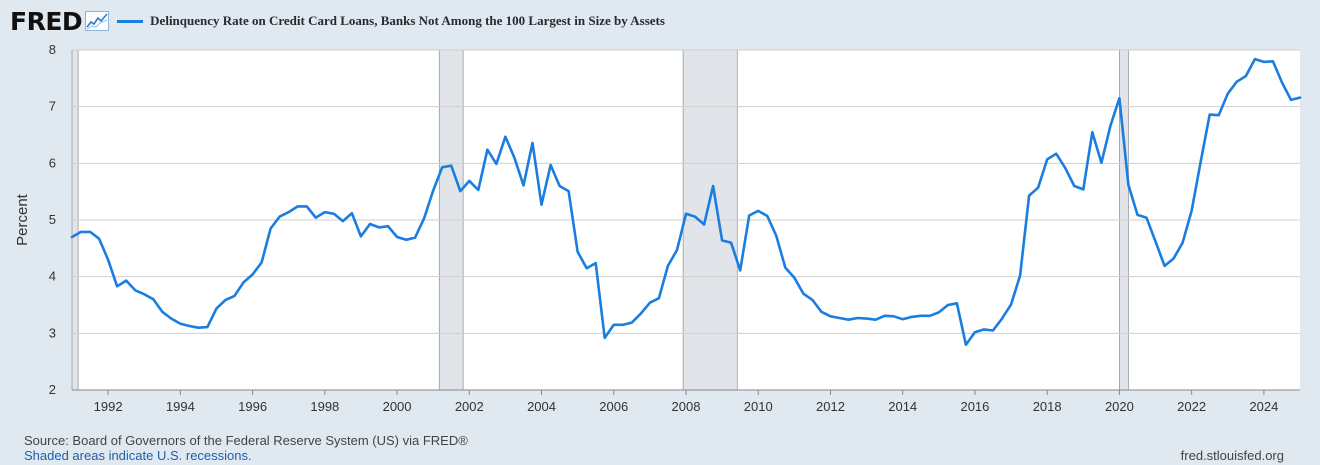 The height and width of the screenshot is (465, 1320). I want to click on legend-swatch, so click(130, 21).